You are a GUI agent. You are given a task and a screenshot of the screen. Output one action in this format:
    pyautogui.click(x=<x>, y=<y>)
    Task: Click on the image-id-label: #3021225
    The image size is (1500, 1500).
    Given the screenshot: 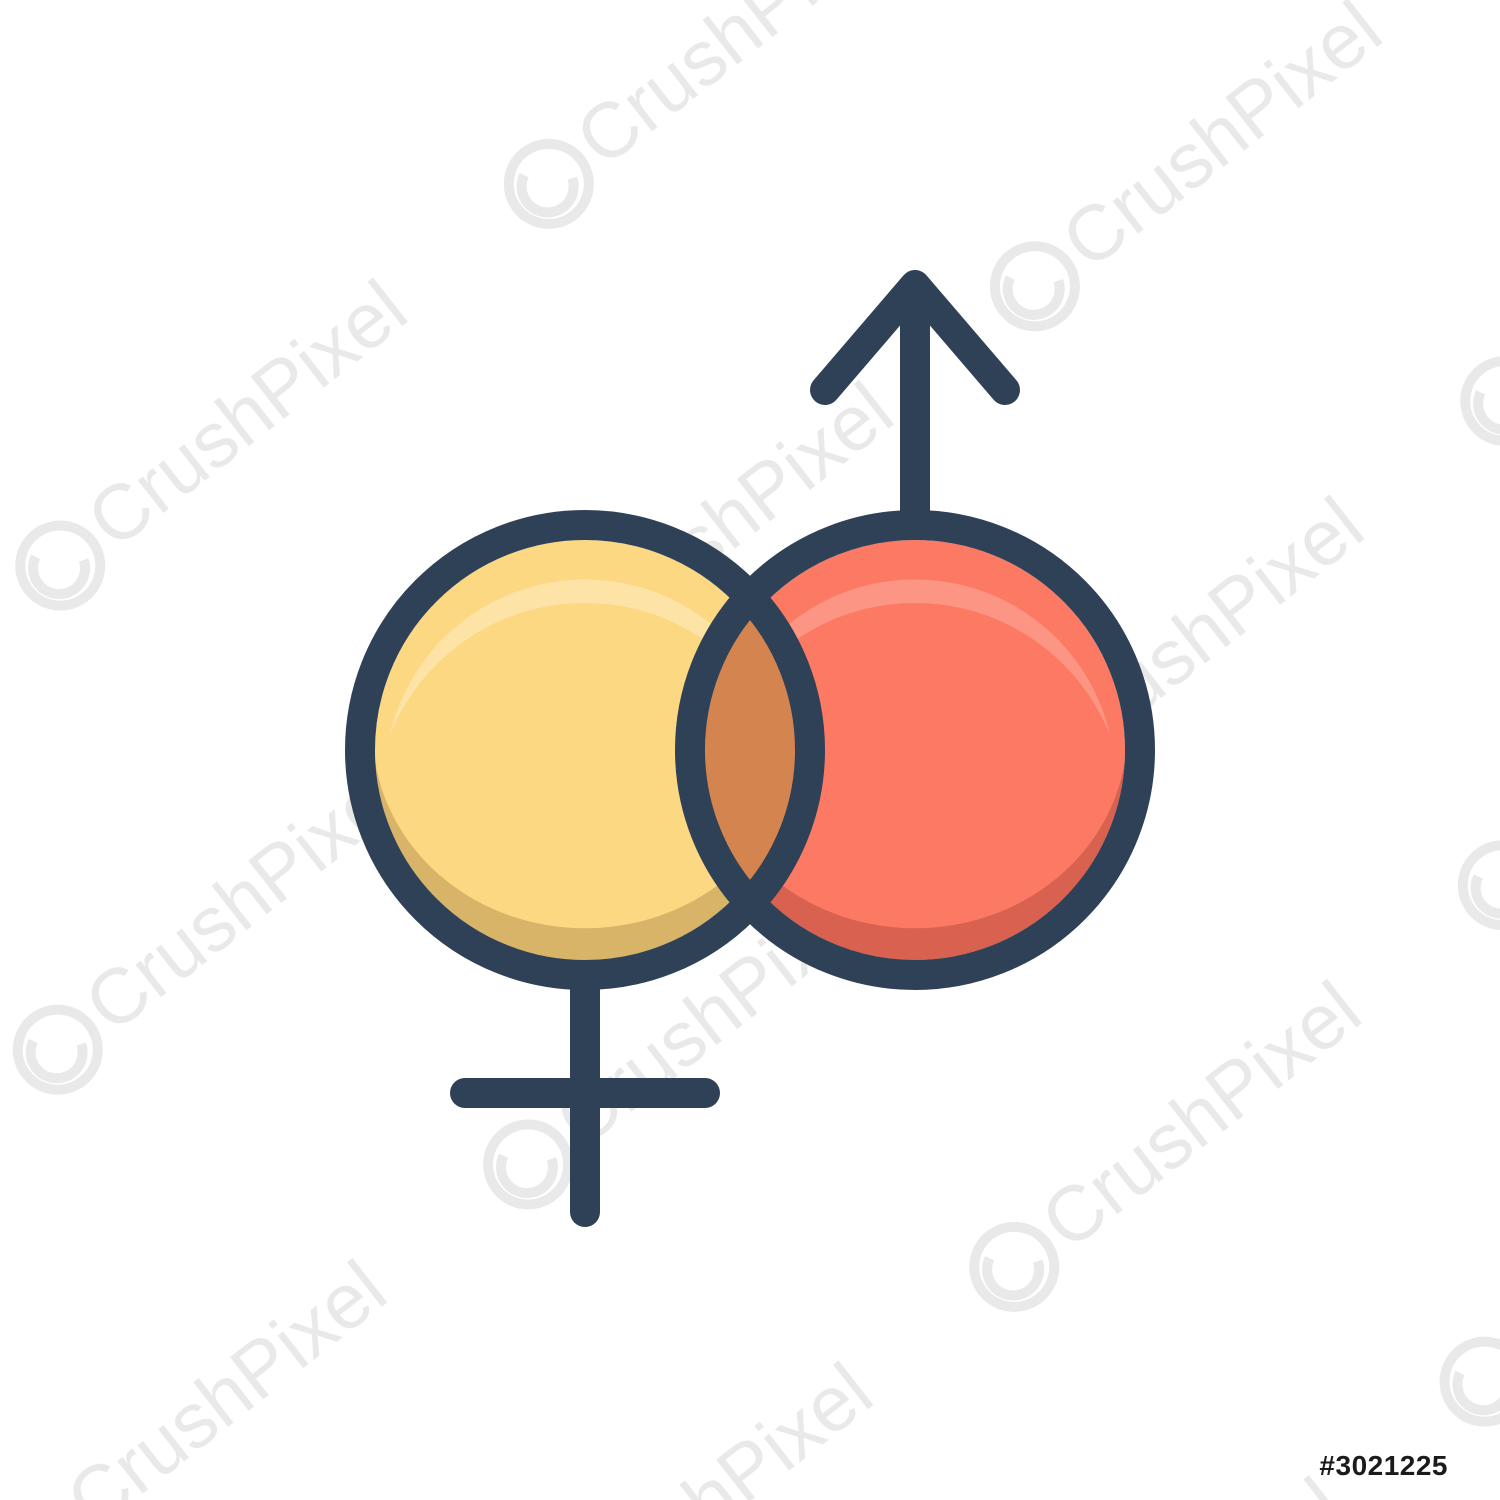 What is the action you would take?
    pyautogui.click(x=1383, y=1465)
    